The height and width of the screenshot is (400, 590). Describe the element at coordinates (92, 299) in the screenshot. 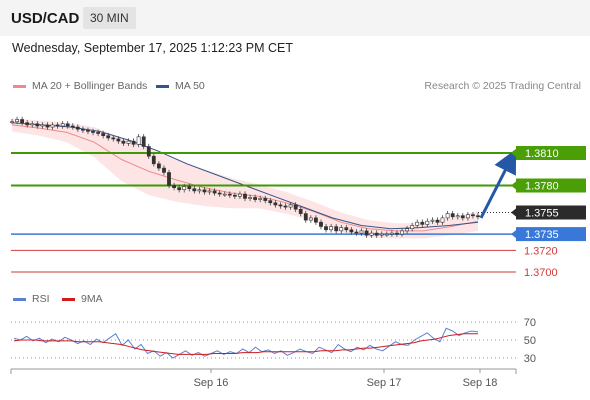

I see `legend-9ma-label: 9MA` at that location.